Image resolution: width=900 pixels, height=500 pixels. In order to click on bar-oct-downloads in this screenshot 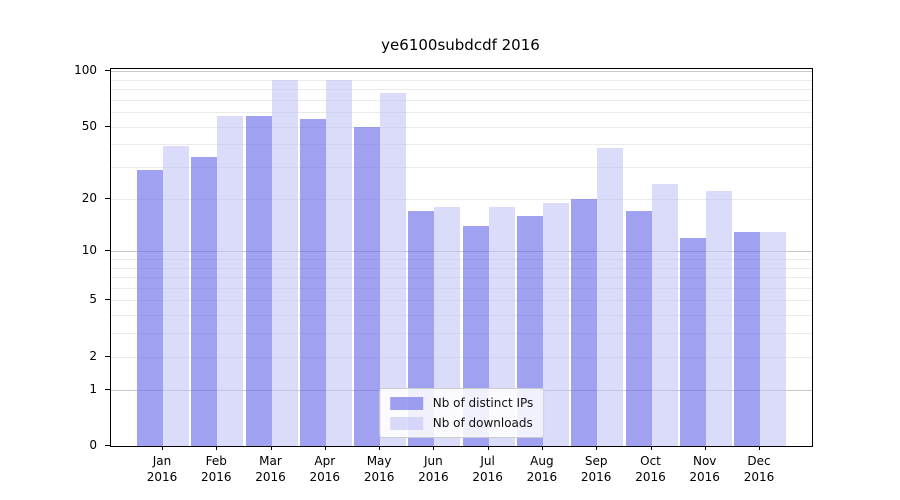, I will do `click(664, 315)`.